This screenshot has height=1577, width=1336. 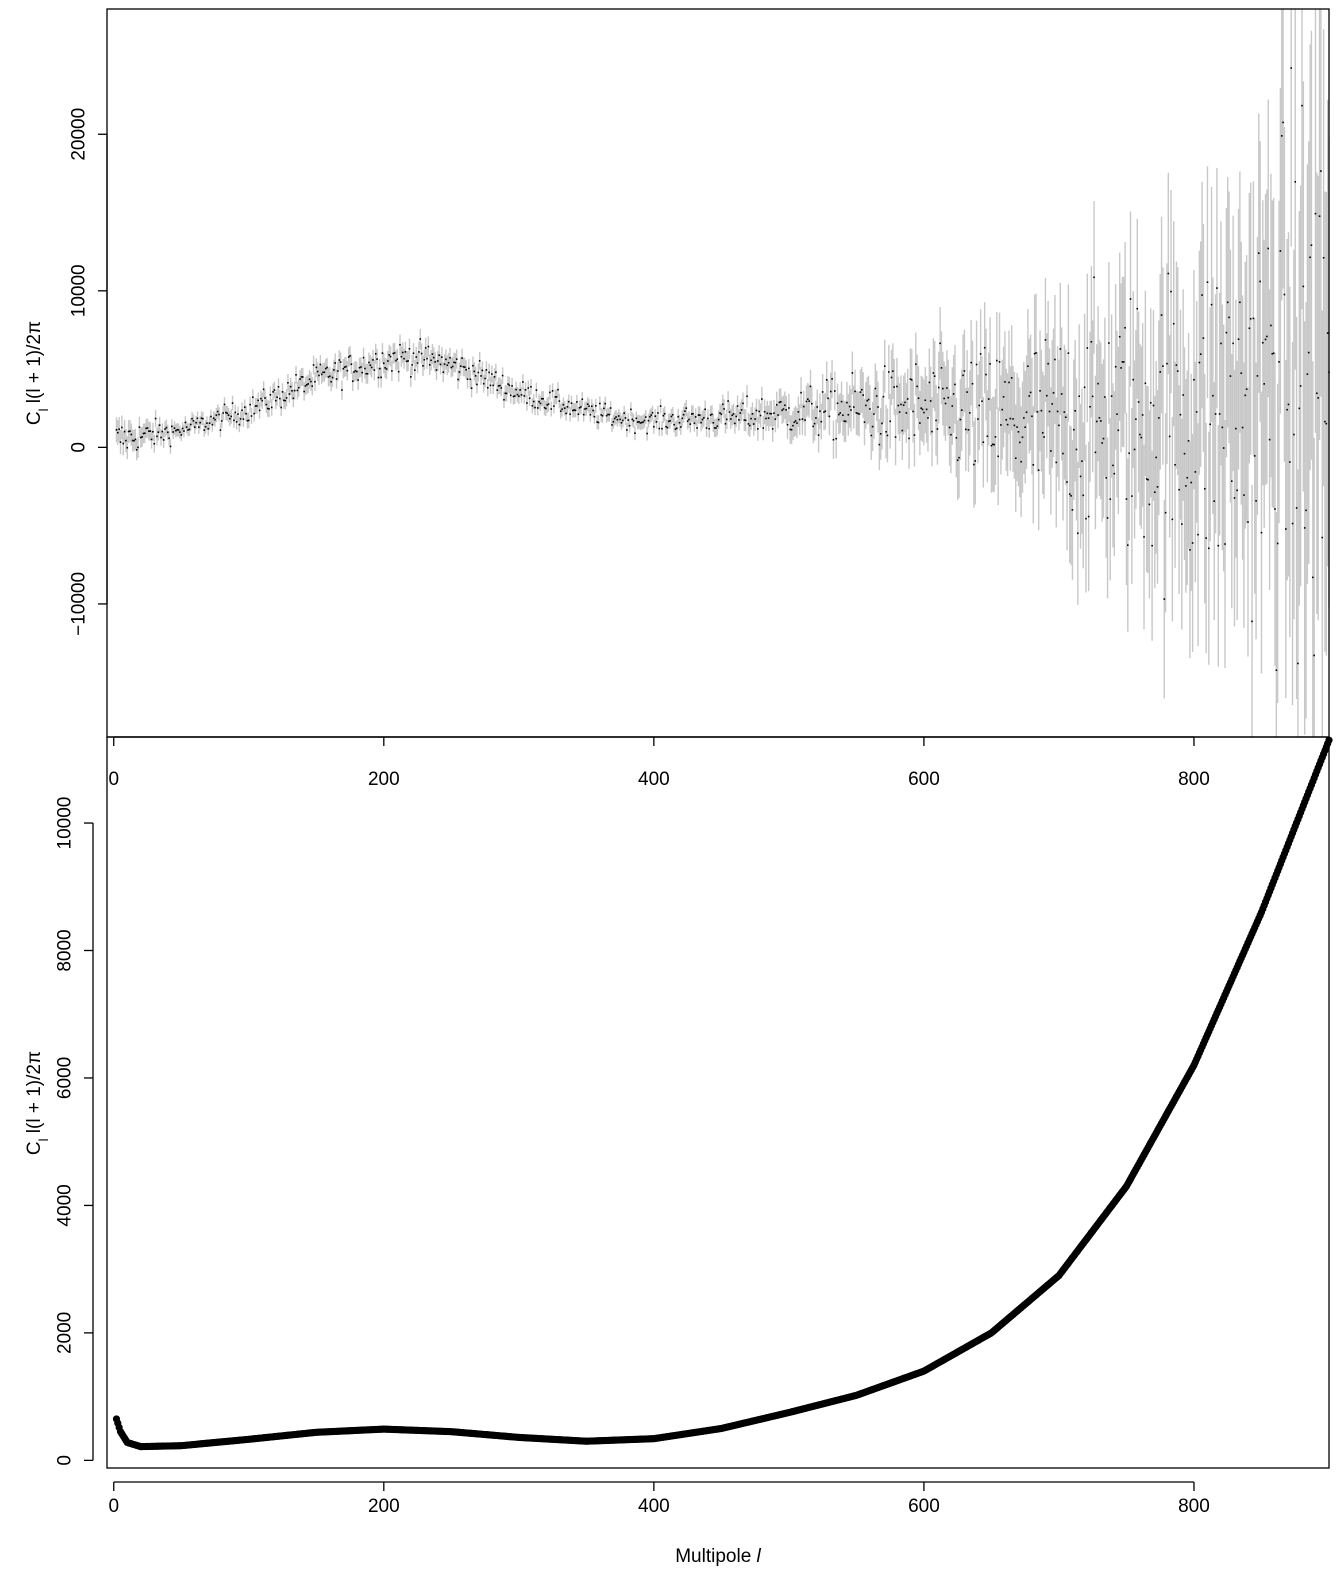 I want to click on top-y-title-main: C, so click(x=34, y=418).